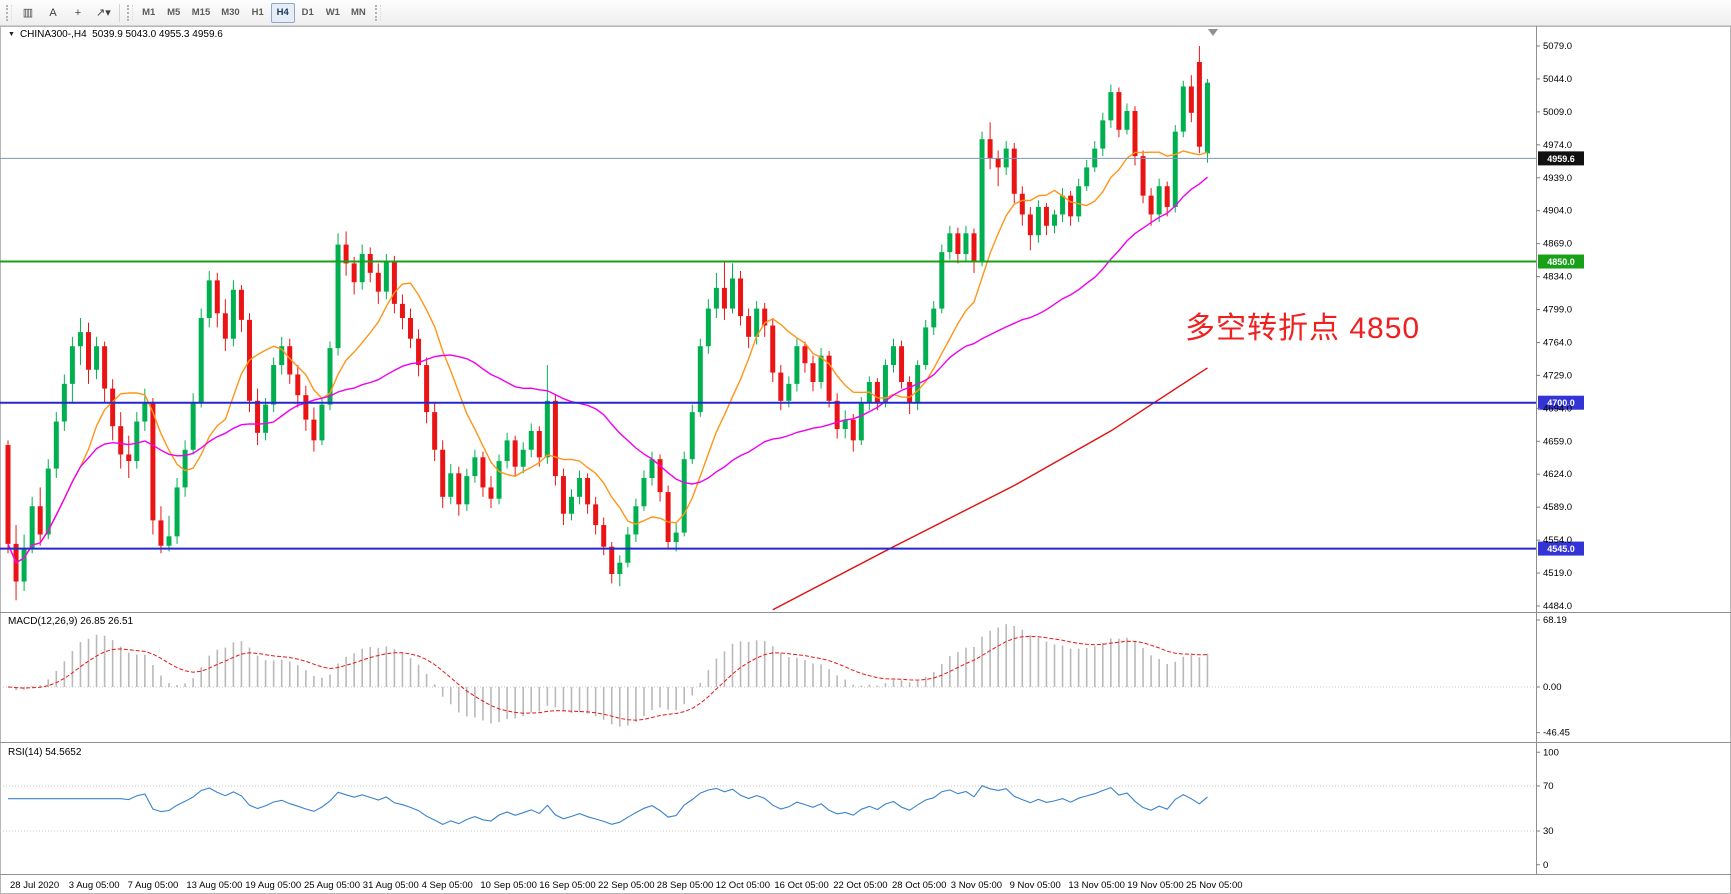 This screenshot has width=1731, height=894. Describe the element at coordinates (1561, 159) in the screenshot. I see `svg-text: 4959.6` at that location.